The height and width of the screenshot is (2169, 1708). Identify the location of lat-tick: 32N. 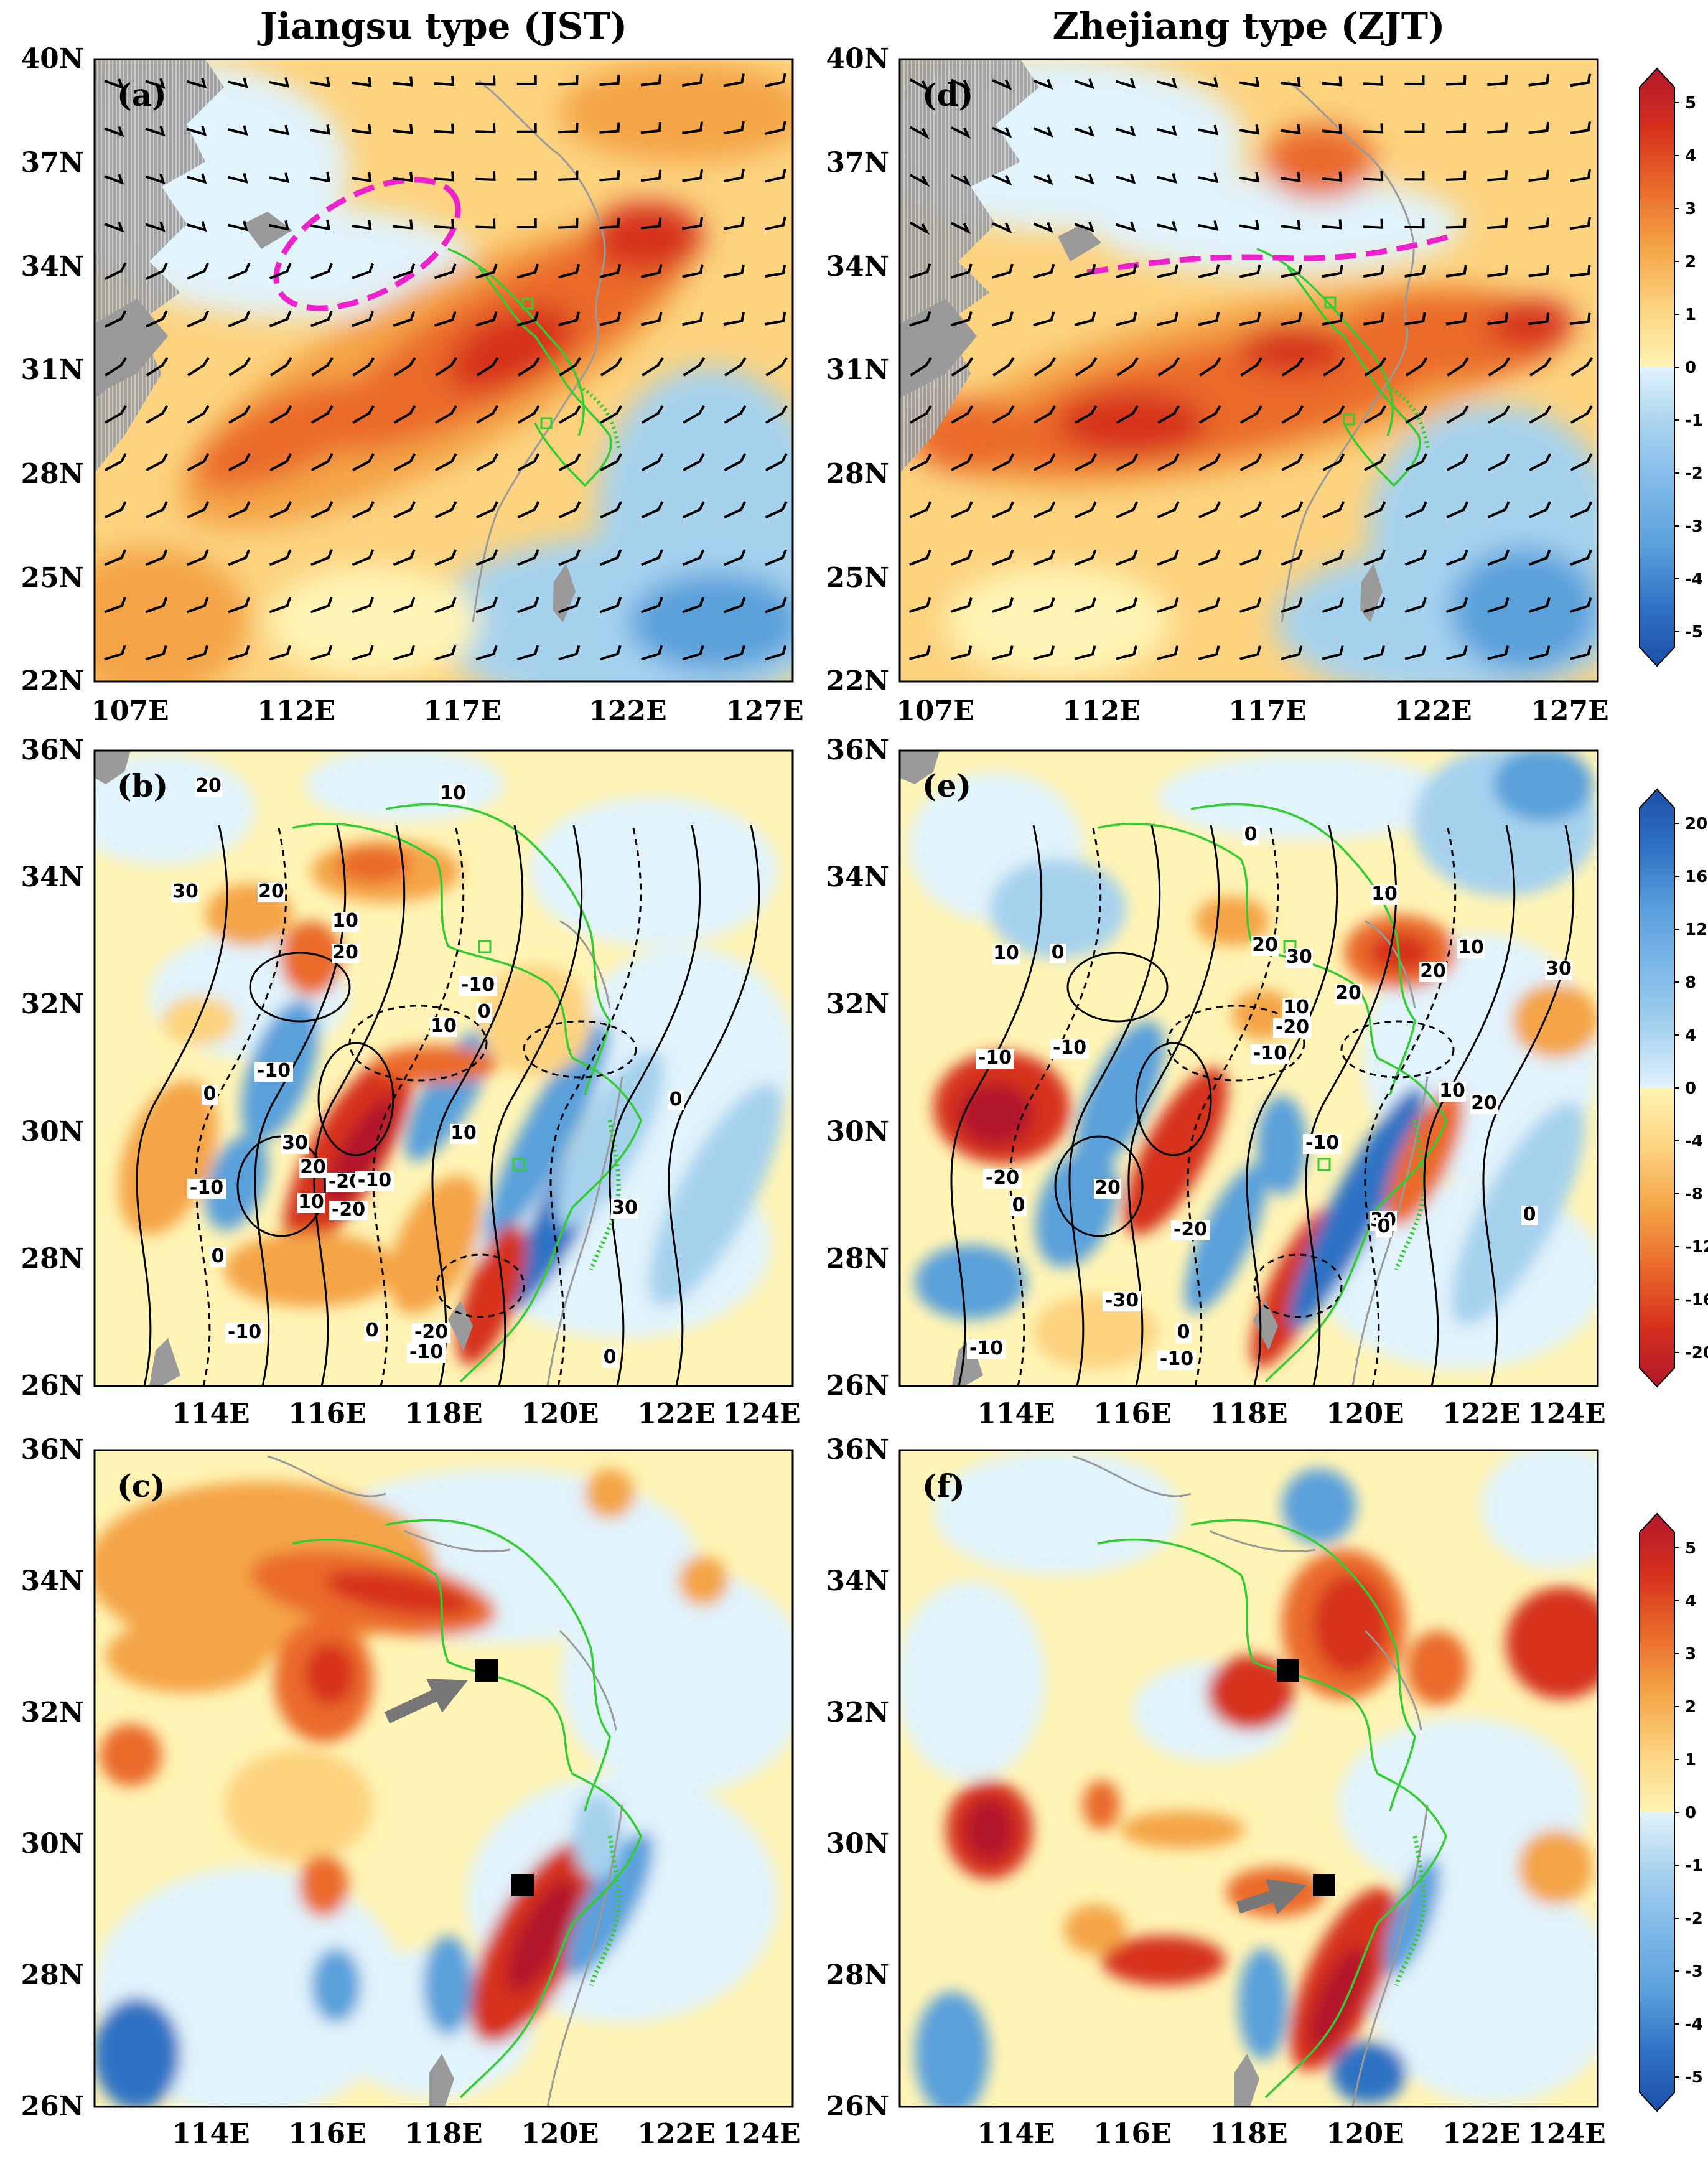
(857, 1713).